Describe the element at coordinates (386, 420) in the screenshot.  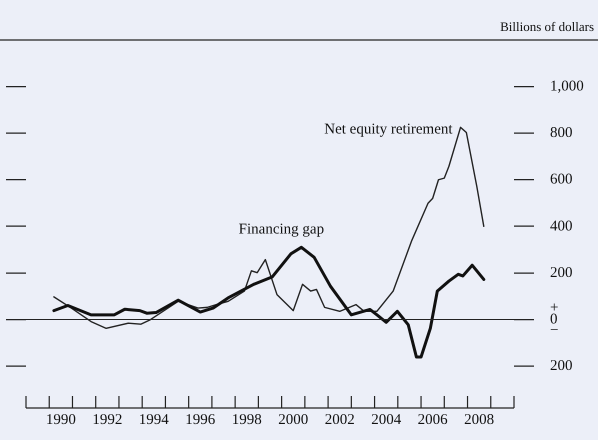
I see `x-tick-label: 2004` at that location.